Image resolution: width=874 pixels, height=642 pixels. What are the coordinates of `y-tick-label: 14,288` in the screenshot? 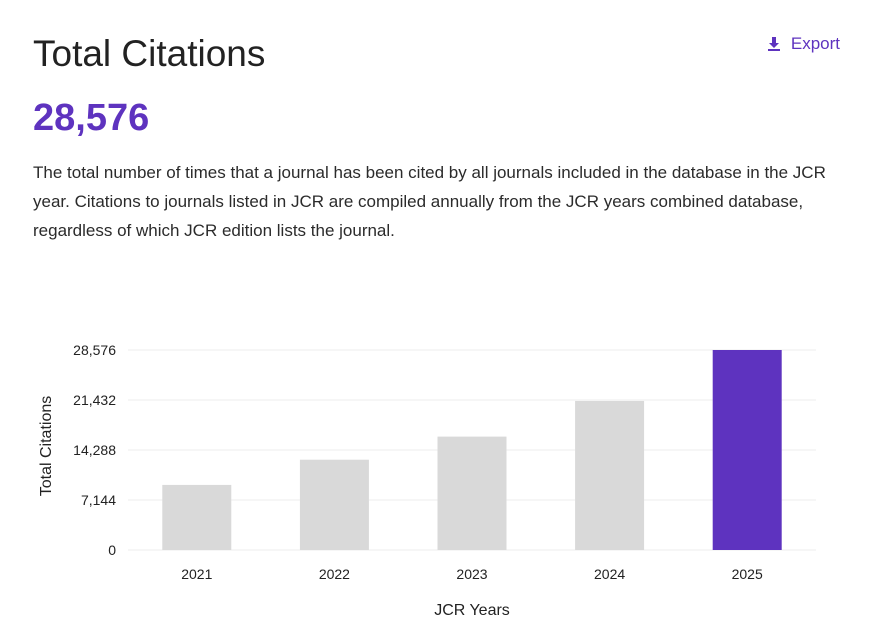 It's located at (94, 450).